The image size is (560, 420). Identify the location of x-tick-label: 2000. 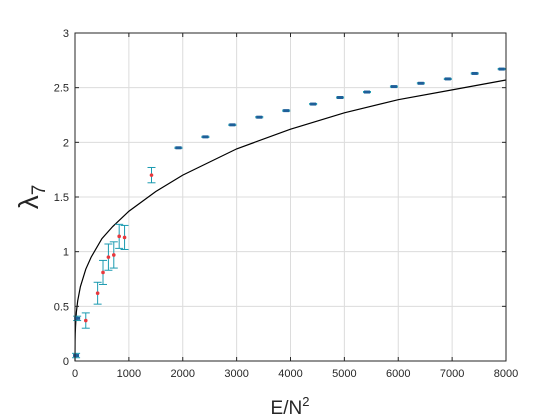
(183, 374).